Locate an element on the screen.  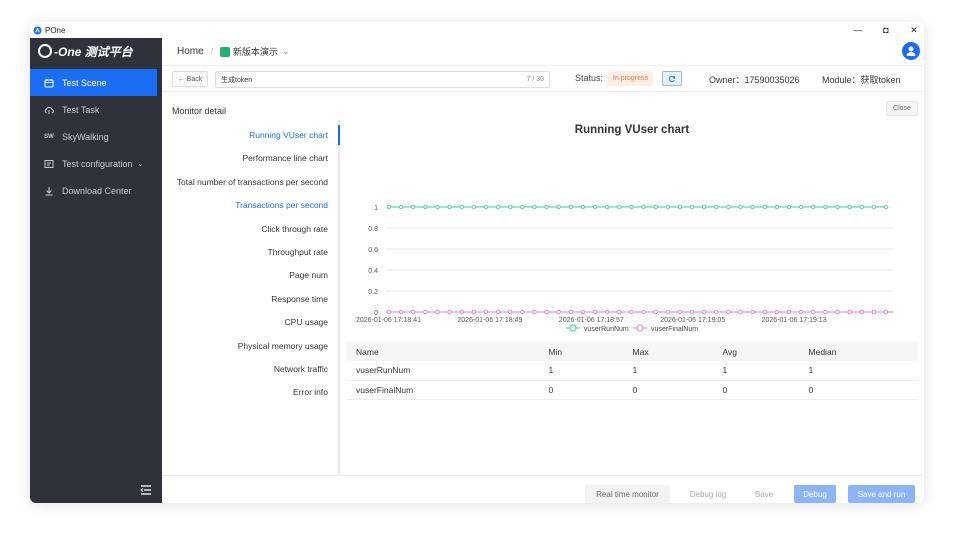
active-indicator is located at coordinates (339, 135).